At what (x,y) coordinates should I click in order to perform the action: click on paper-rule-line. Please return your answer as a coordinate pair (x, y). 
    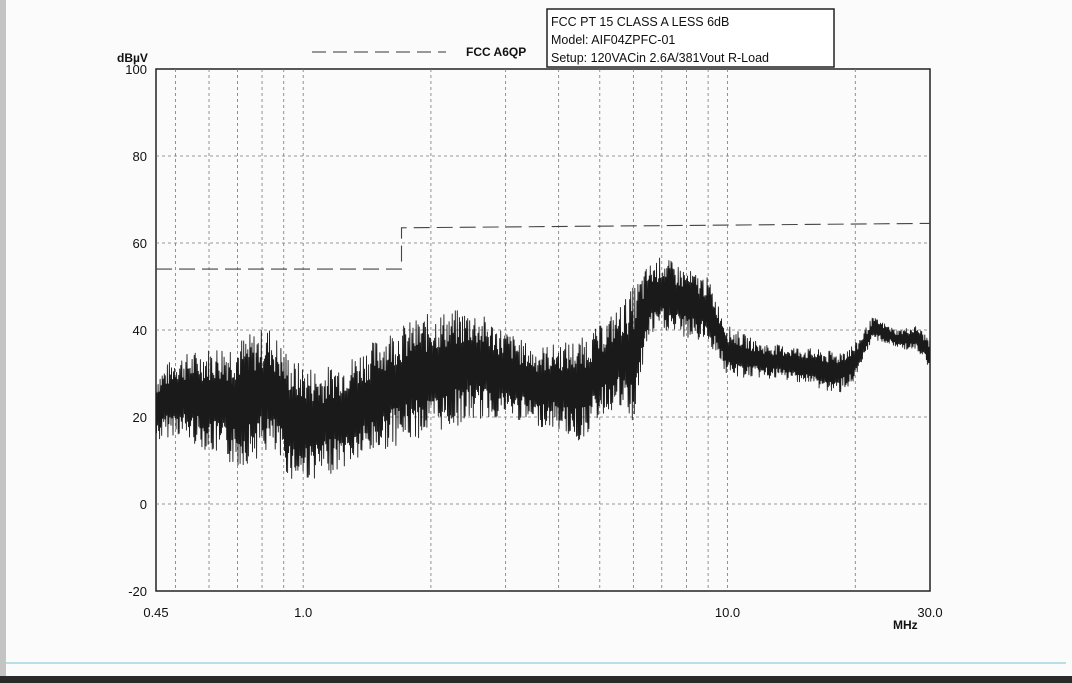
    Looking at the image, I should click on (536, 663).